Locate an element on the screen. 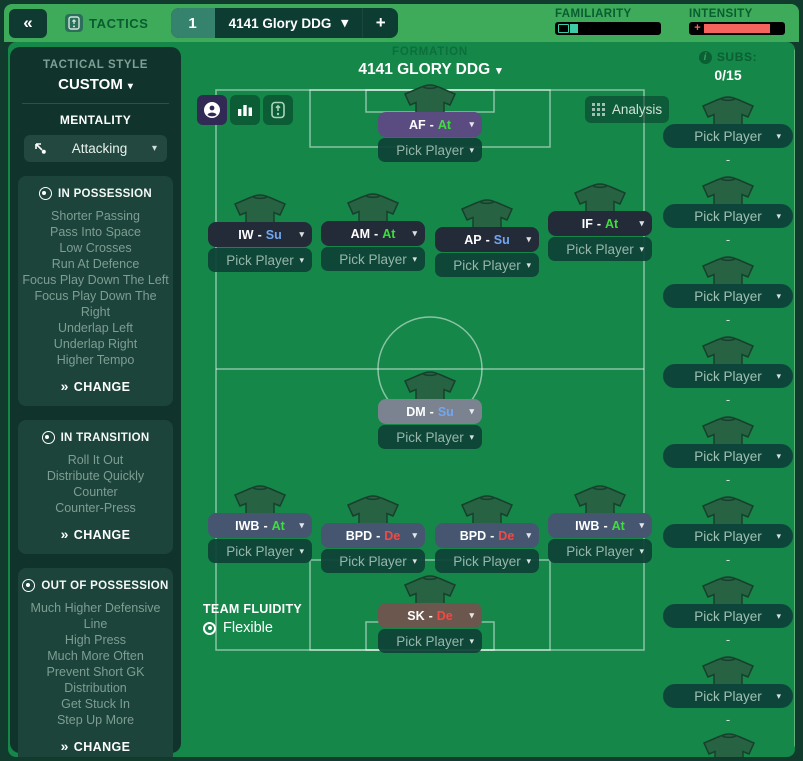  role-duty-dropdown: AM - At ▾ is located at coordinates (373, 233).